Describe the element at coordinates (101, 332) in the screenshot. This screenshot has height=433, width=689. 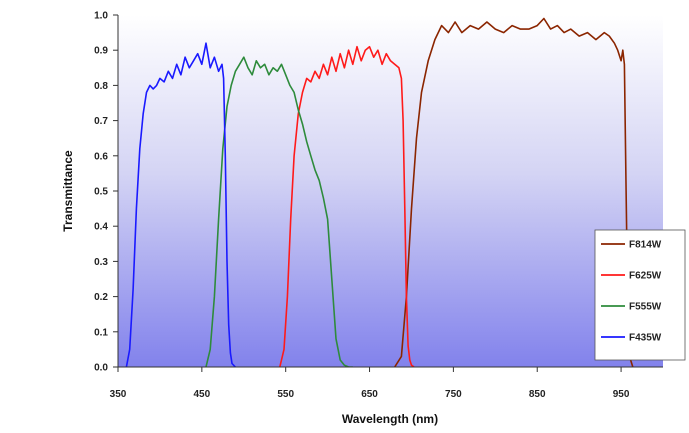
I see `y-tick-label: 0.1` at that location.